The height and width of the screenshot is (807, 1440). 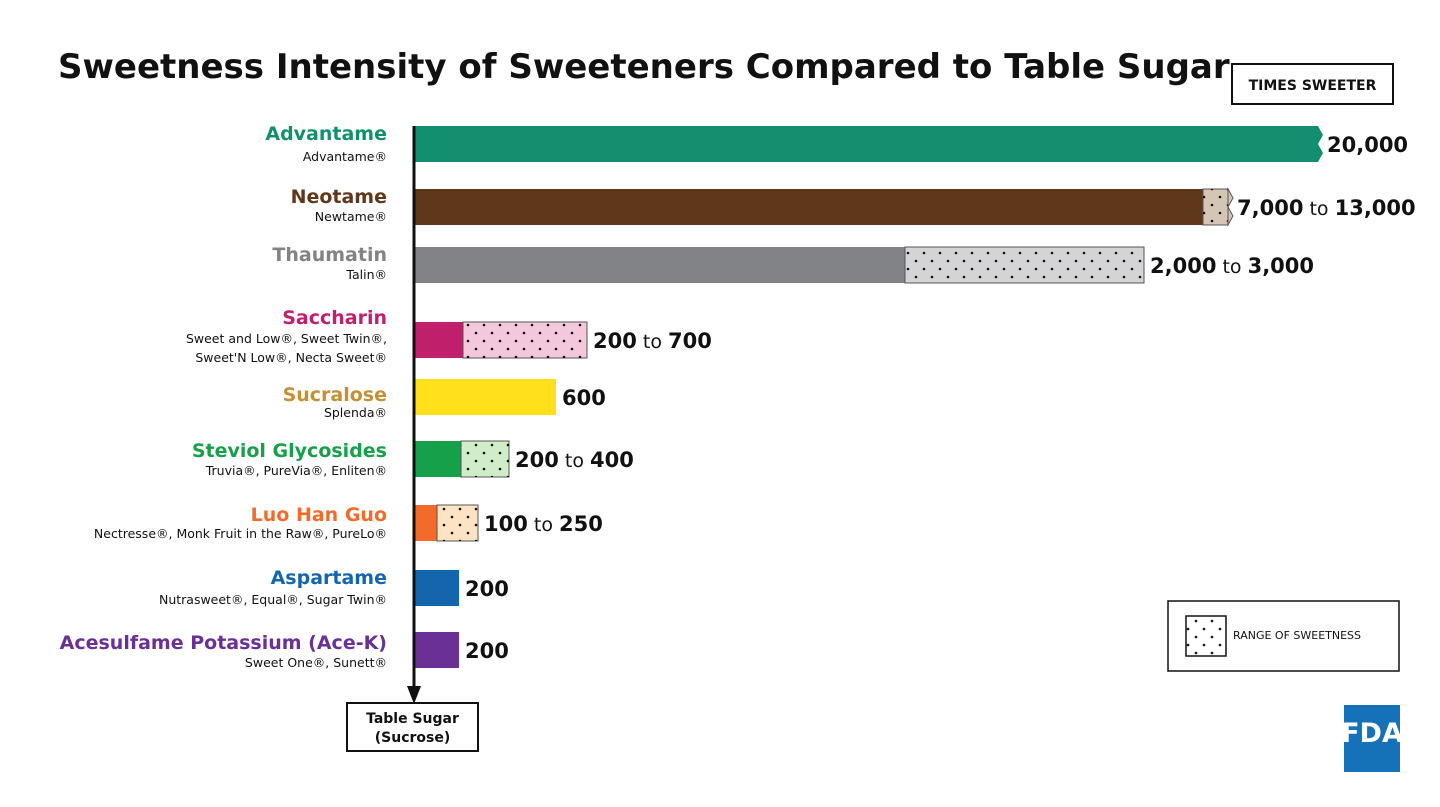 I want to click on category-name: Neotame, so click(x=339, y=197).